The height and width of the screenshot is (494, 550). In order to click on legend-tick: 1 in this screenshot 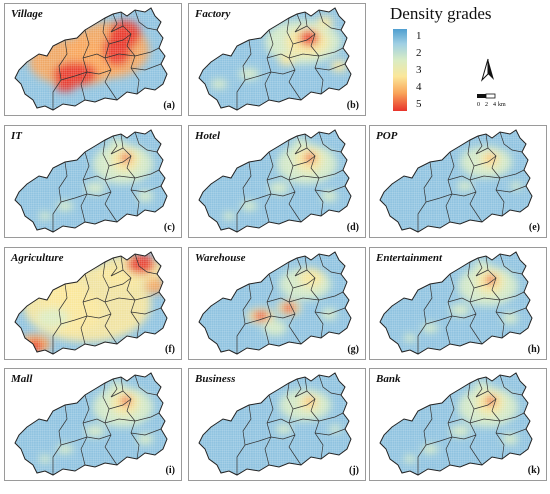, I will do `click(419, 36)`.